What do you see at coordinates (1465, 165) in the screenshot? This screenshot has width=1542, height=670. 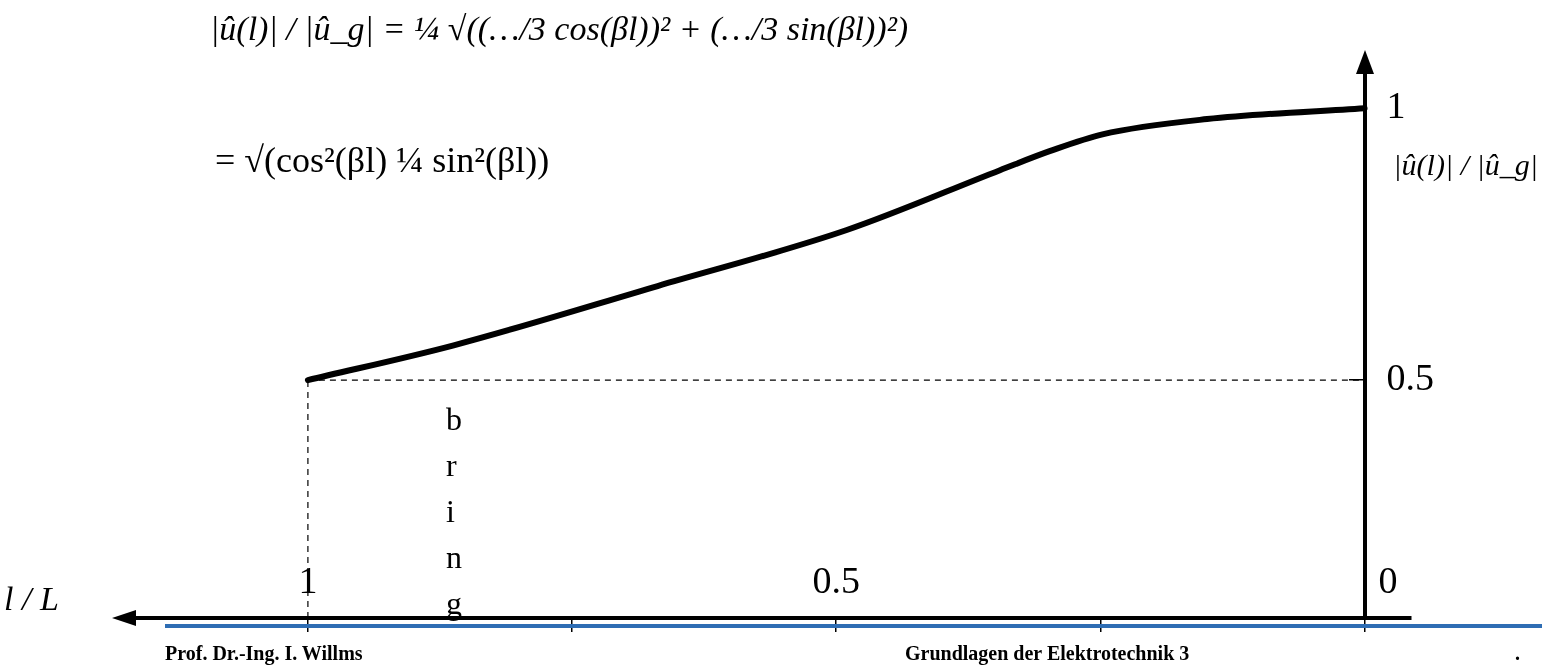 I see `y-axis-title: |û(l)| / |û_g|` at bounding box center [1465, 165].